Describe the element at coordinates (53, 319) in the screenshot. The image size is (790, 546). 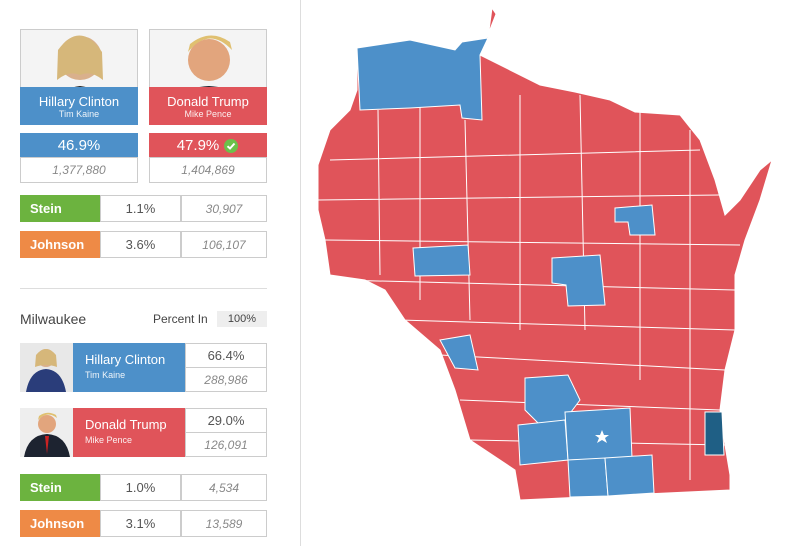
I see `county-name: Milwaukee` at that location.